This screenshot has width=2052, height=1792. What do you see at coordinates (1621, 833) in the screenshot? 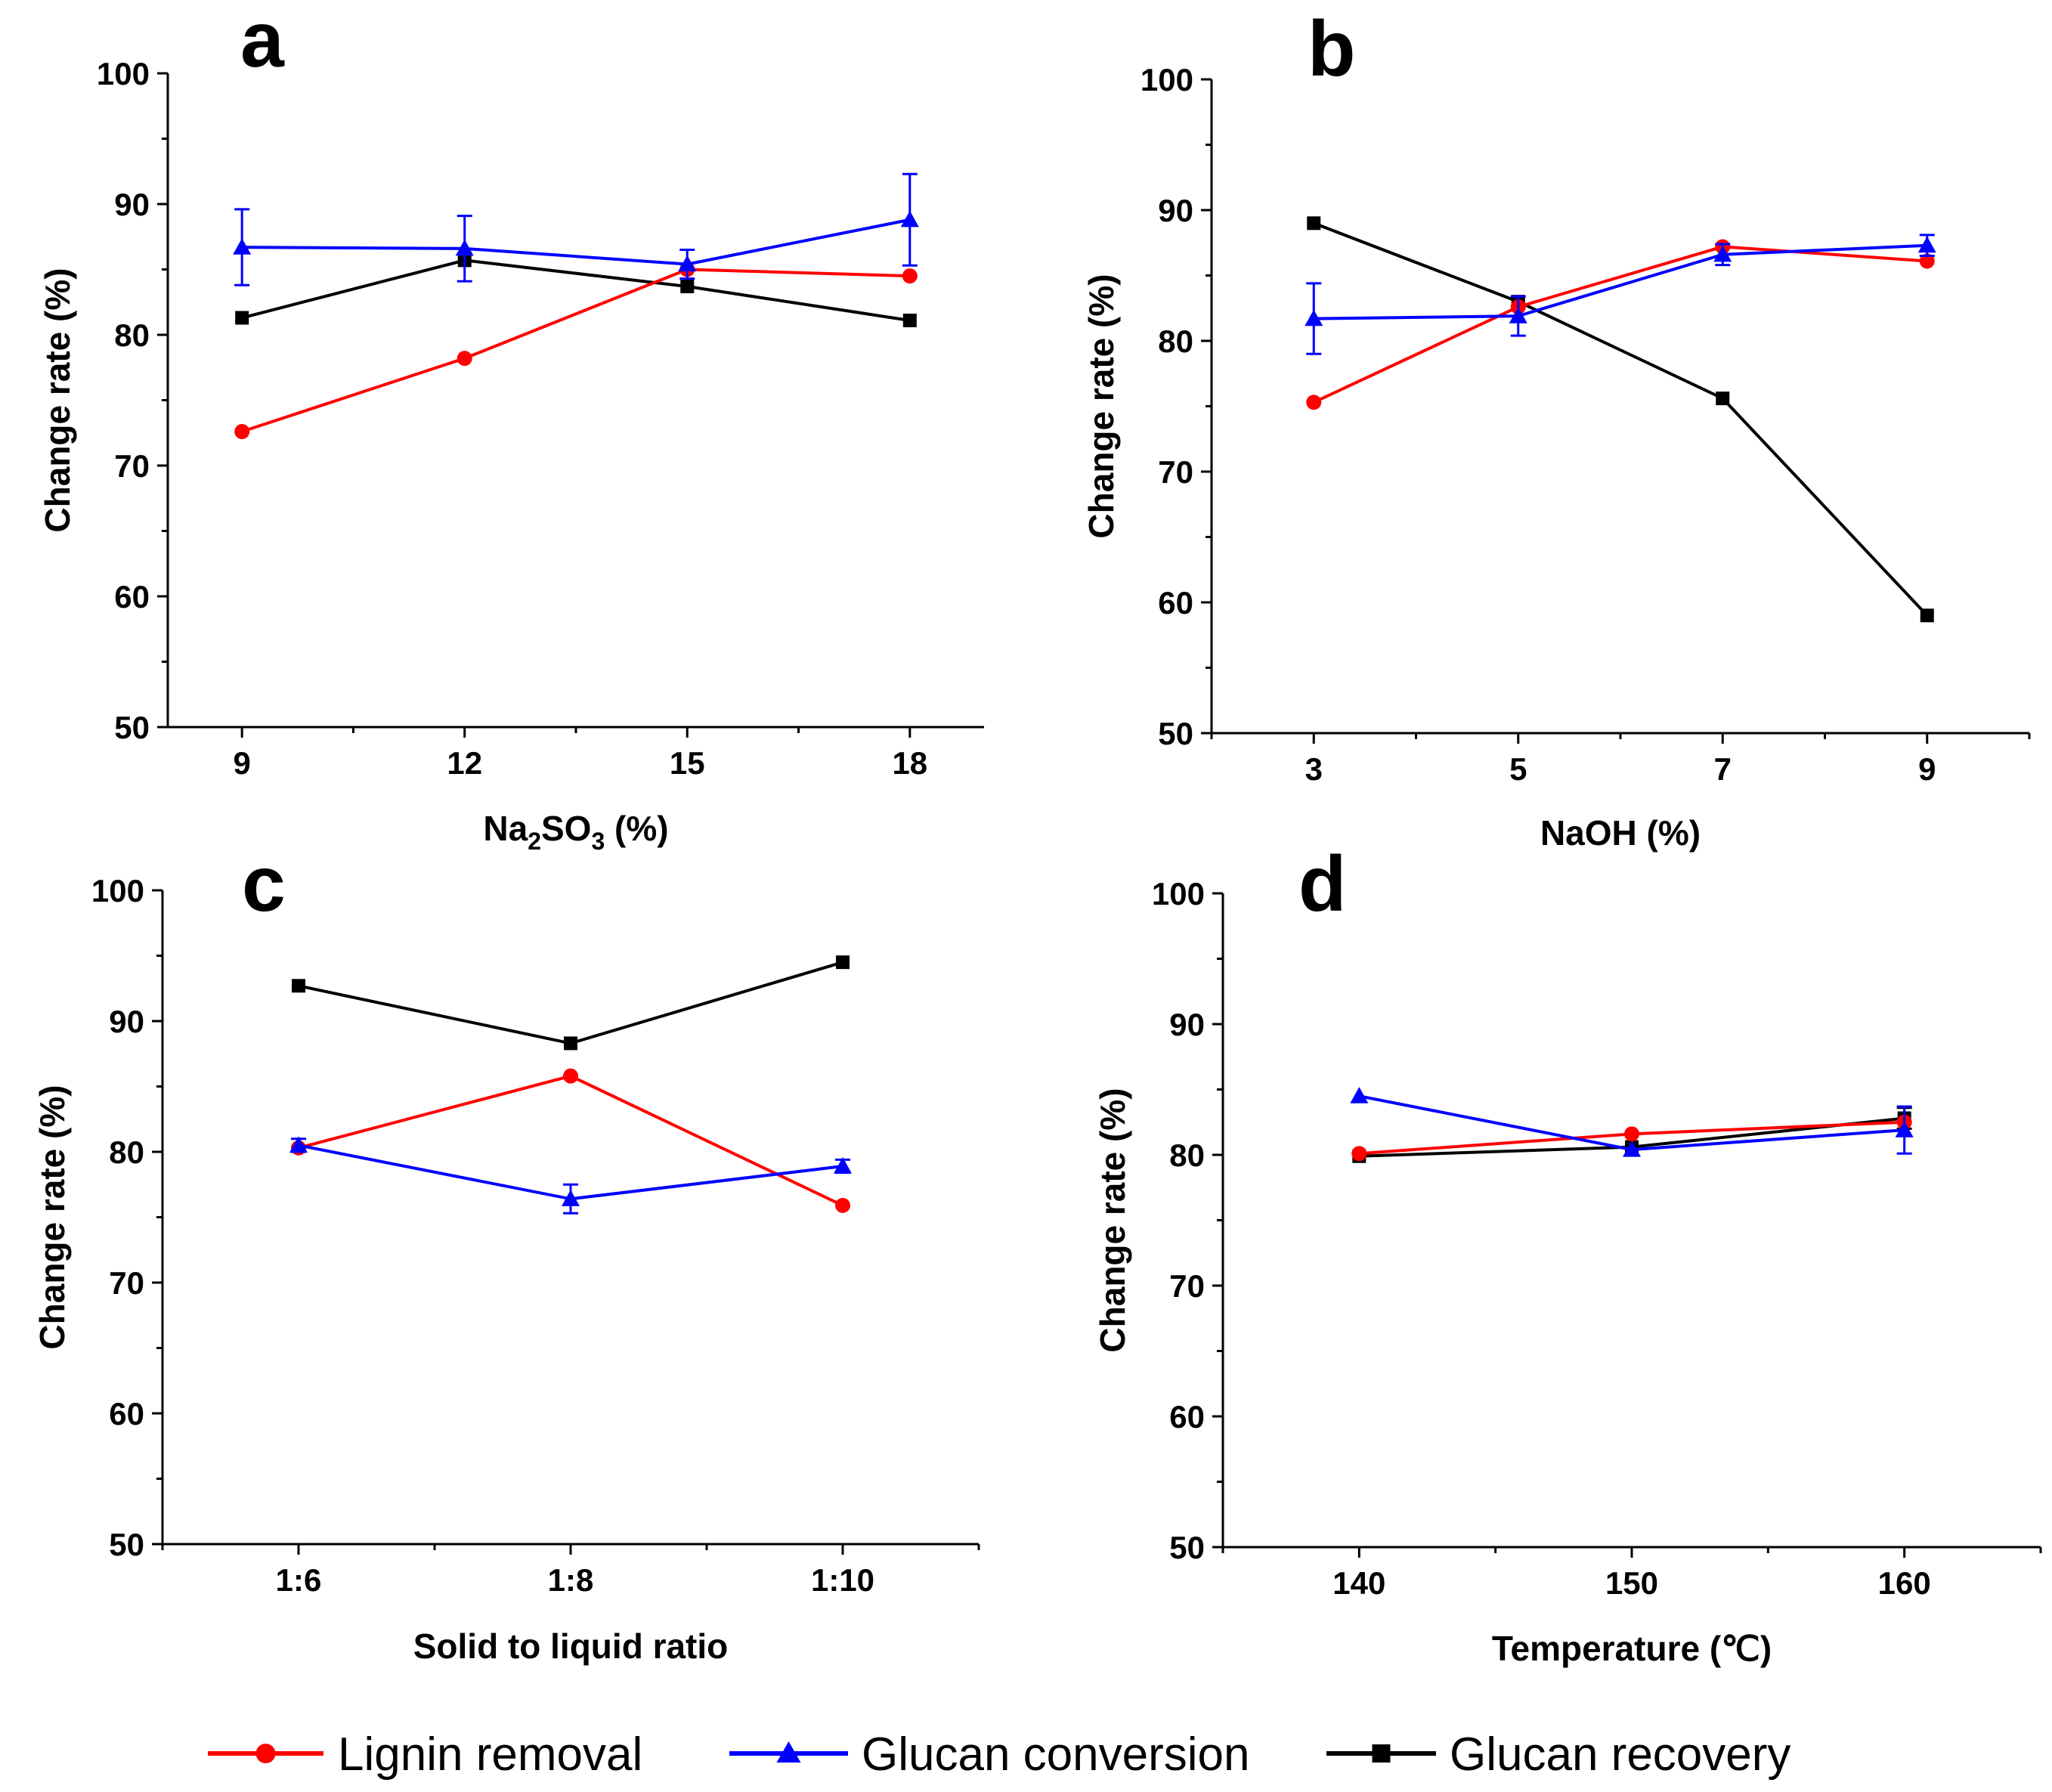
I see `x-axis-title: NaOH (%)` at bounding box center [1621, 833].